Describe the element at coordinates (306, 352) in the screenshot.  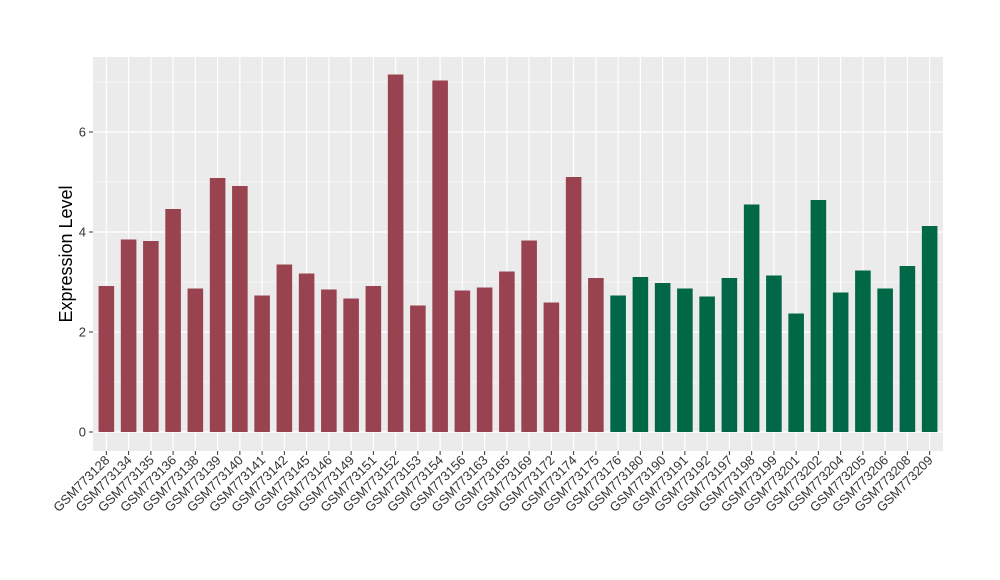
I see `bar-GSM773145` at that location.